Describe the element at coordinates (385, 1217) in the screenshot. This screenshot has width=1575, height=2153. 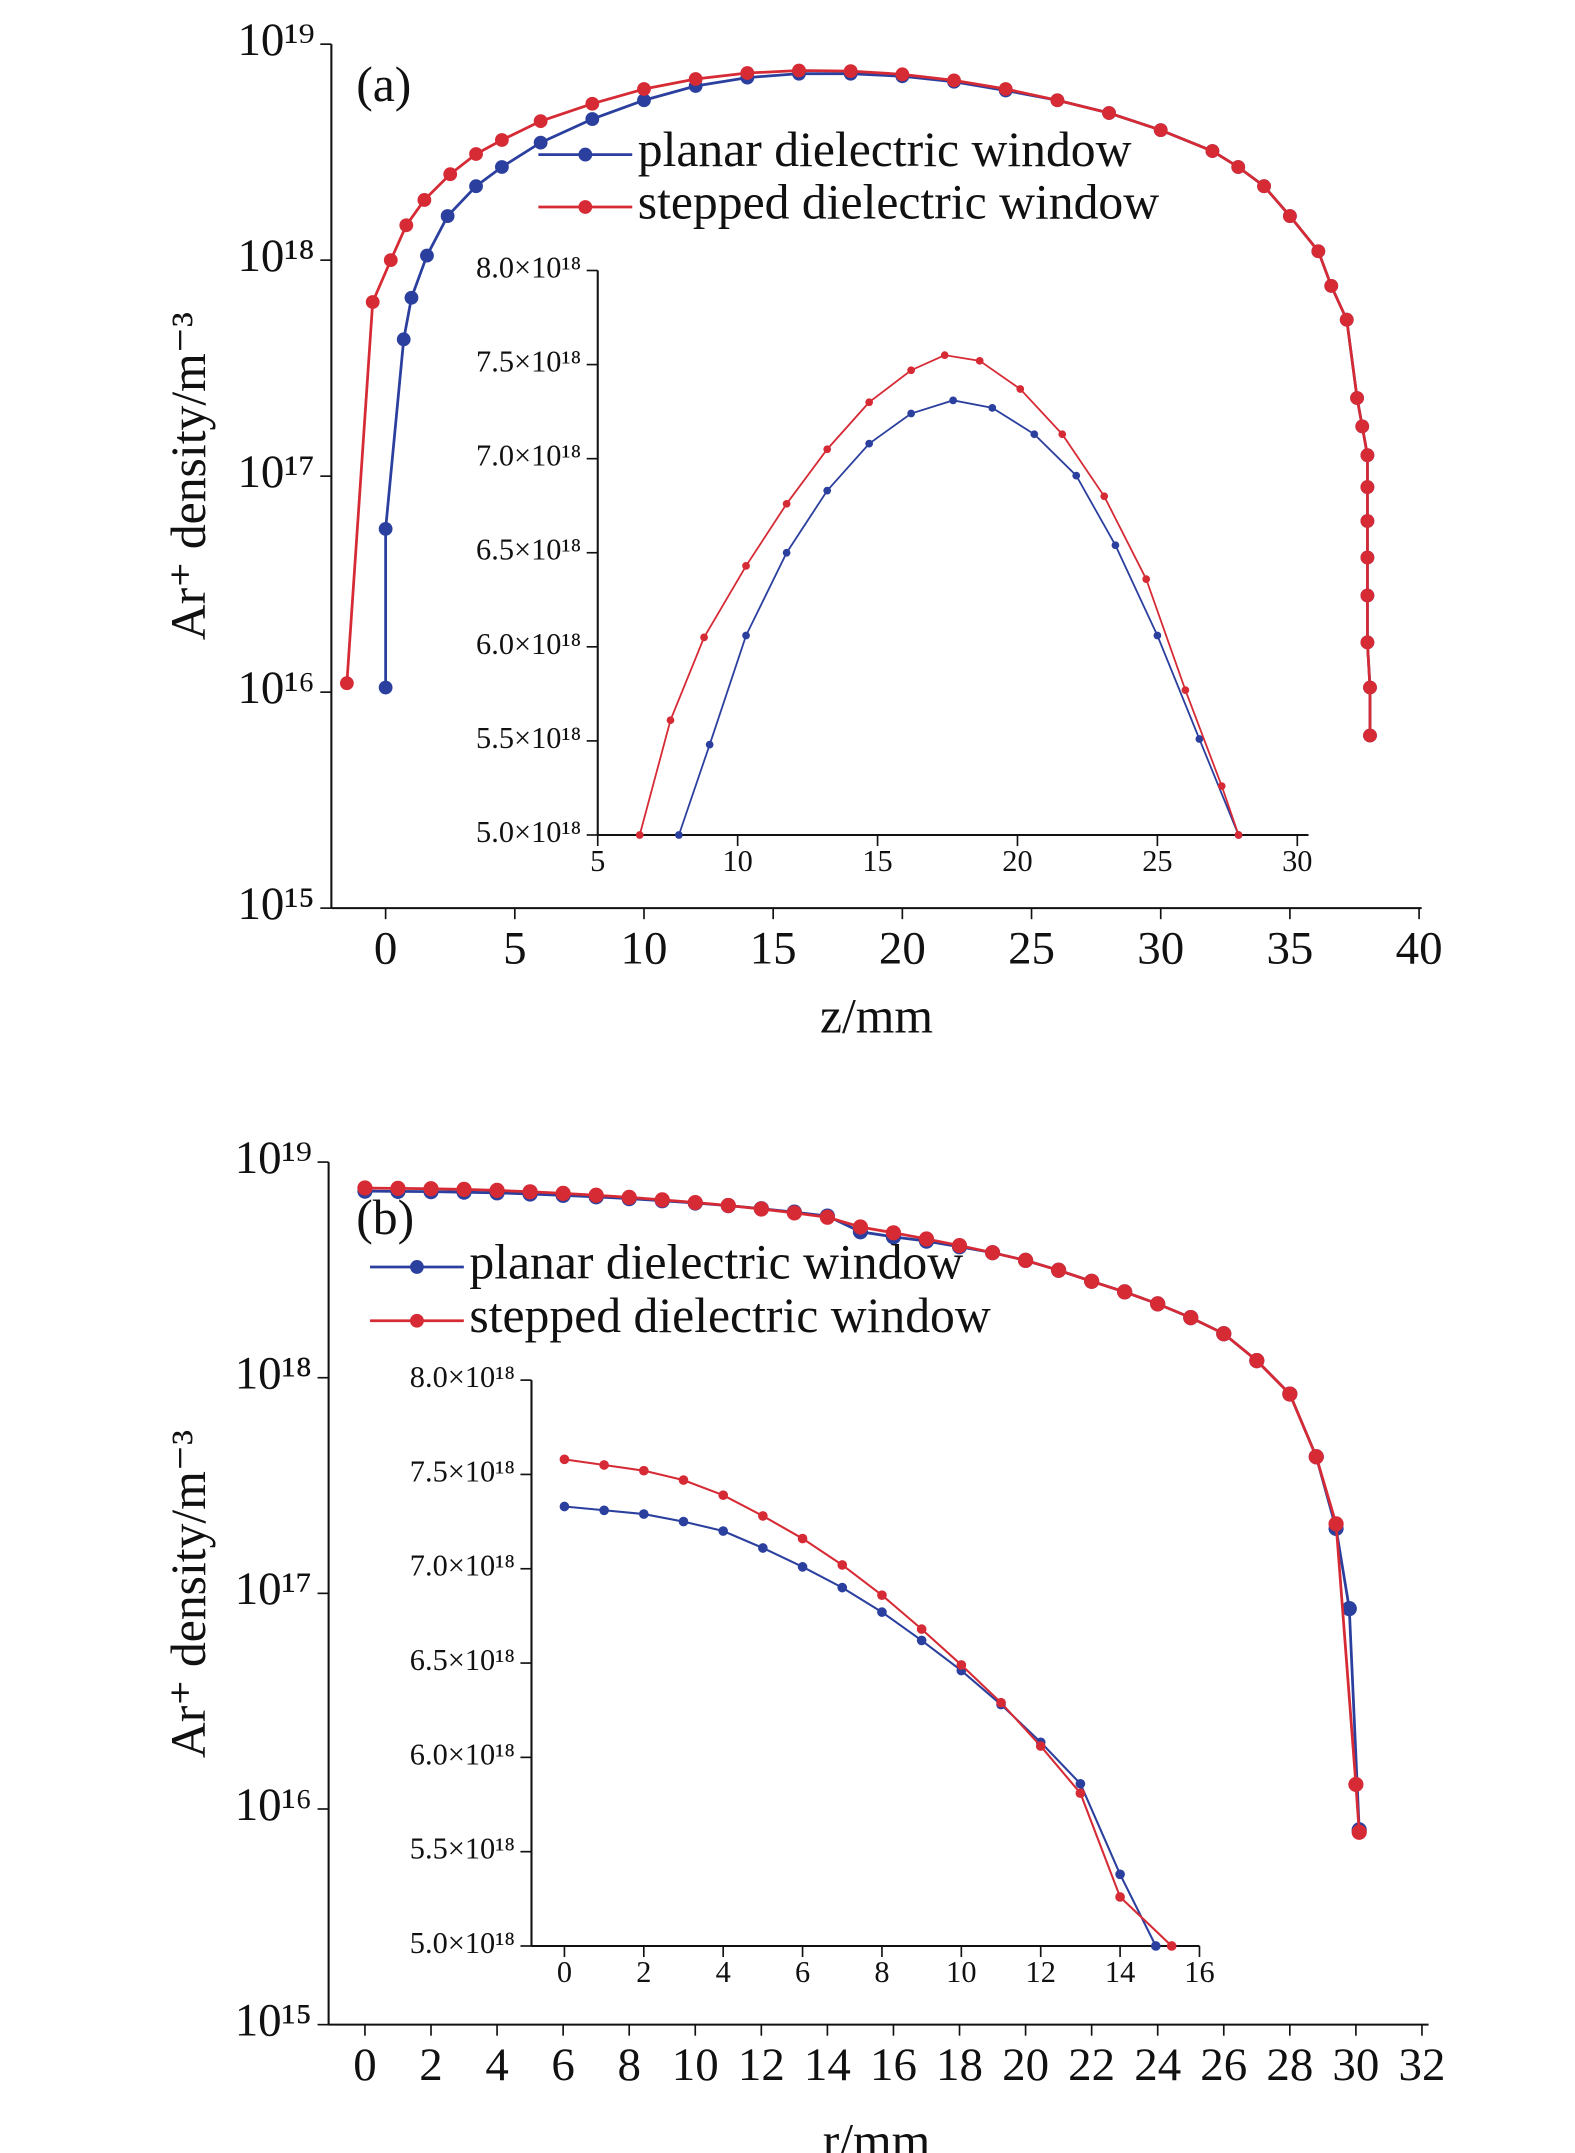
I see `panel-label: (b)` at that location.